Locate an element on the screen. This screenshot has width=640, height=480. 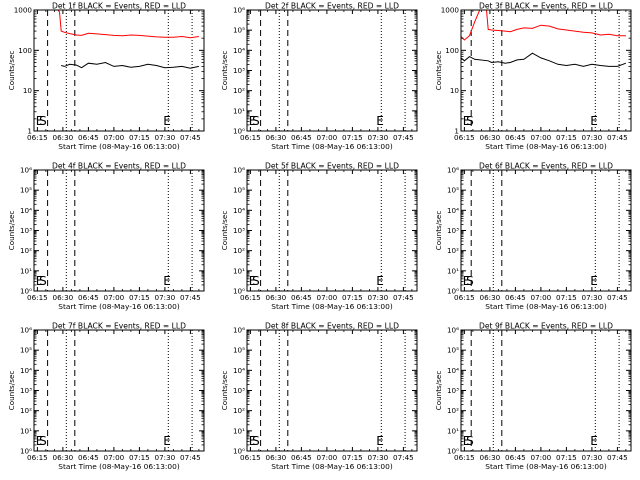
series-lld is located at coordinates (543, 25).